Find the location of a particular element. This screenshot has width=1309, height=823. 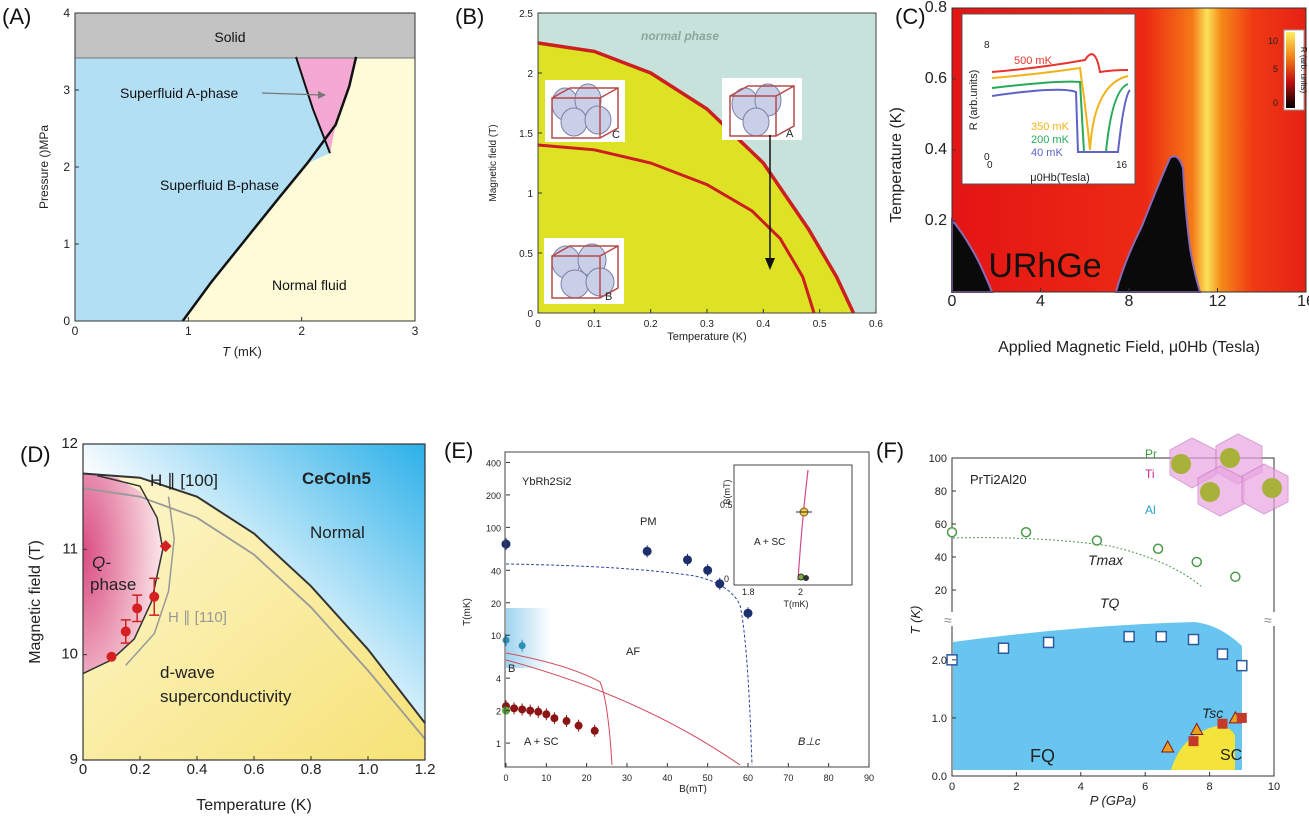

f-xtick-5: 10 is located at coordinates (1274, 787).